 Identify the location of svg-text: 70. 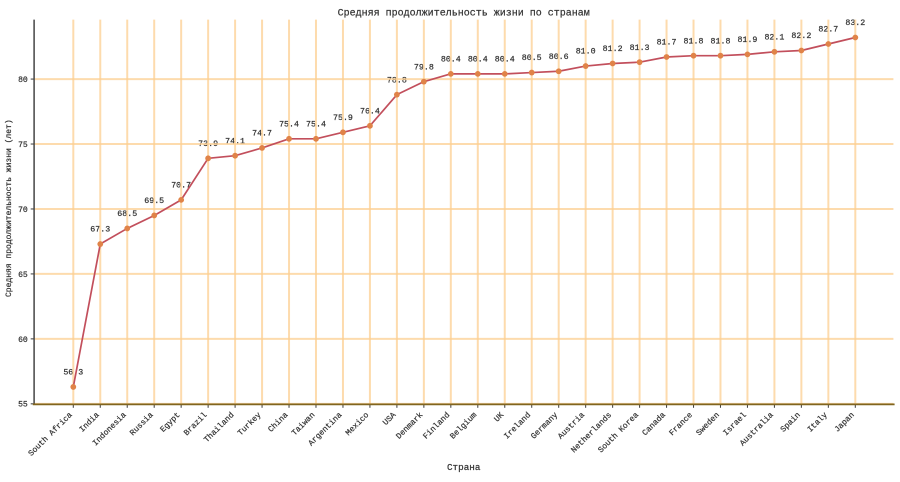
(23, 210).